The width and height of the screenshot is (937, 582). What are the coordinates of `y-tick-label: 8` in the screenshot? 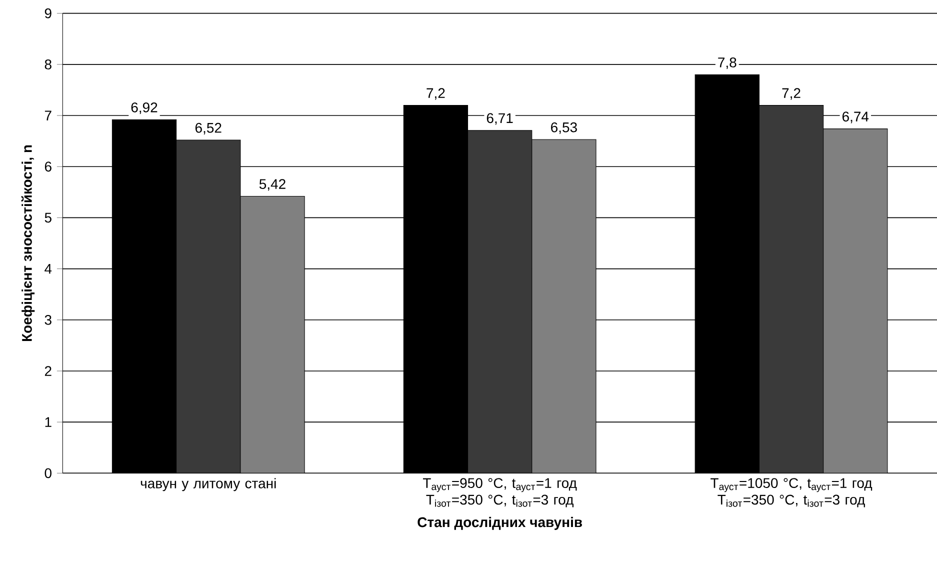 It's located at (48, 64).